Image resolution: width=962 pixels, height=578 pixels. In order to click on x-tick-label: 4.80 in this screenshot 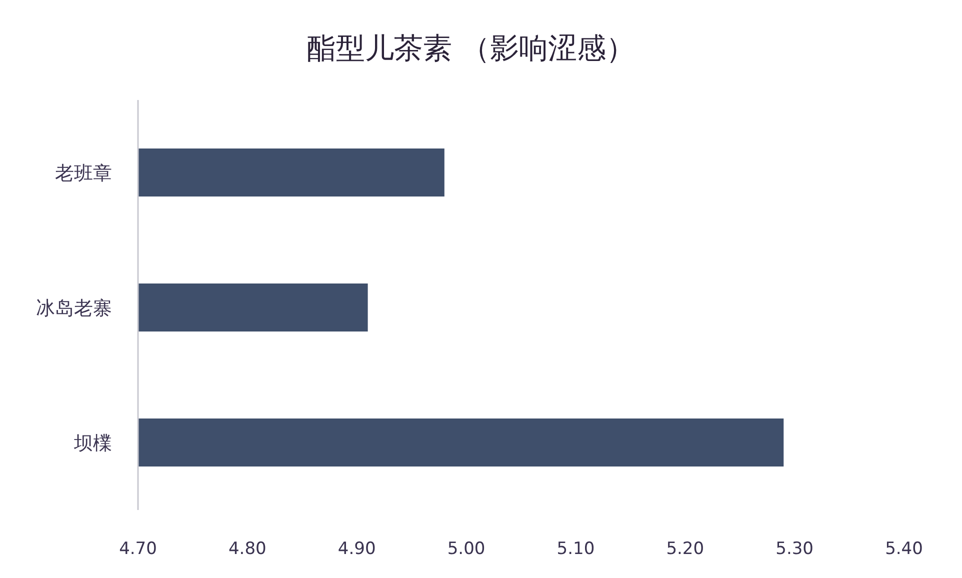, I will do `click(247, 549)`.